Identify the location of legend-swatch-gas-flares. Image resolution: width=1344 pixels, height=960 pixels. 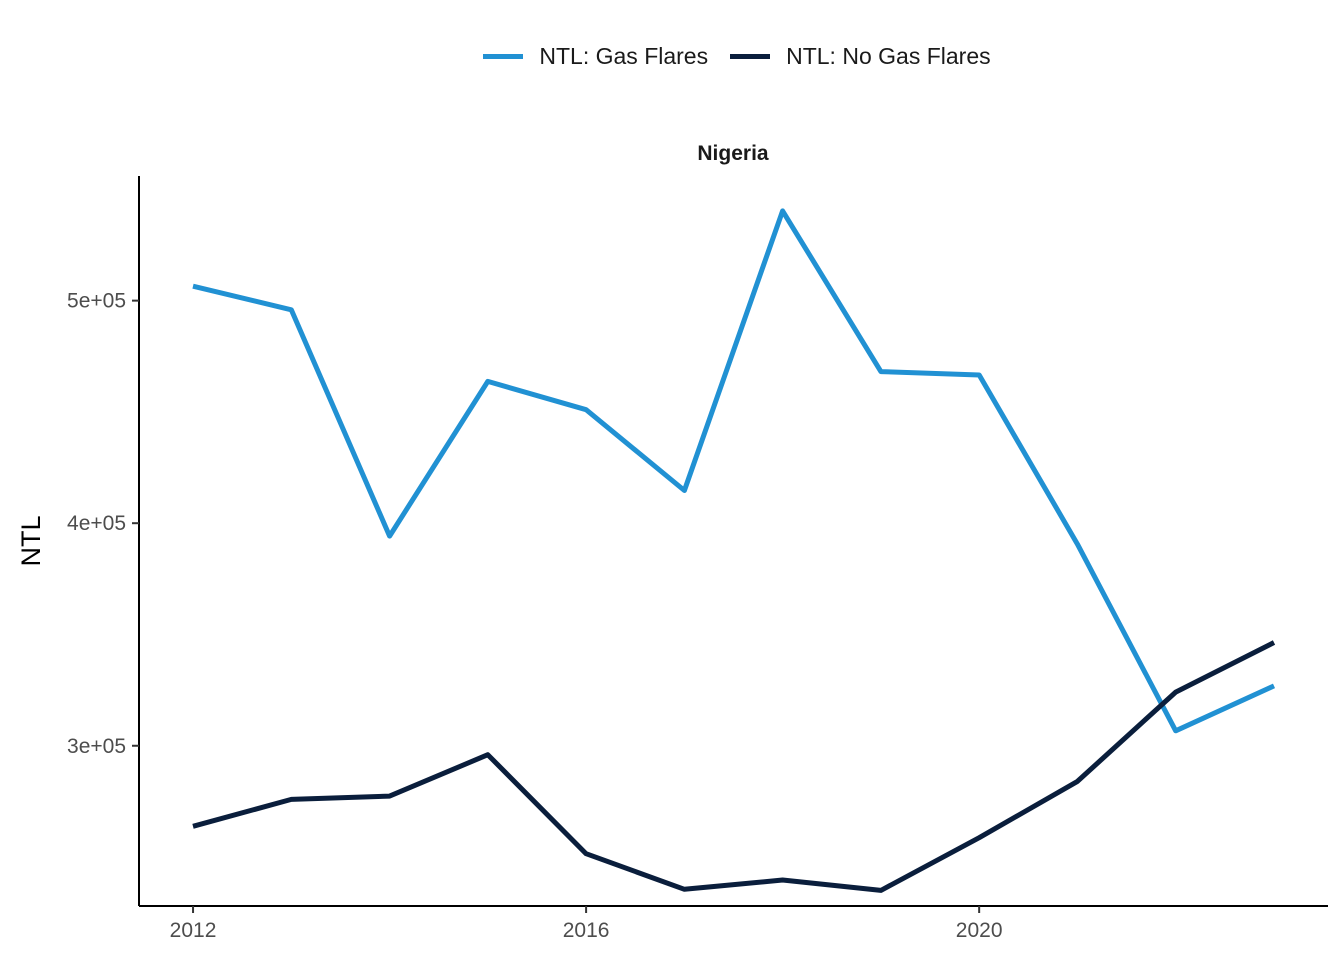
(503, 56).